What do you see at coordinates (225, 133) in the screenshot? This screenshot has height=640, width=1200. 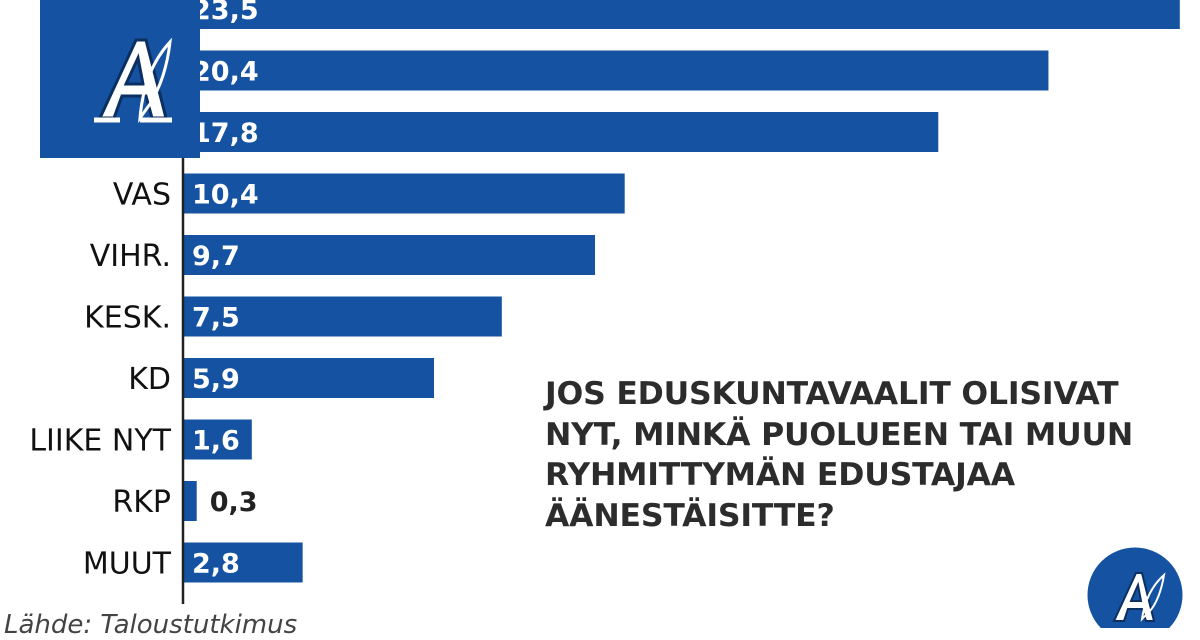 I see `value-label-2: 17,8` at bounding box center [225, 133].